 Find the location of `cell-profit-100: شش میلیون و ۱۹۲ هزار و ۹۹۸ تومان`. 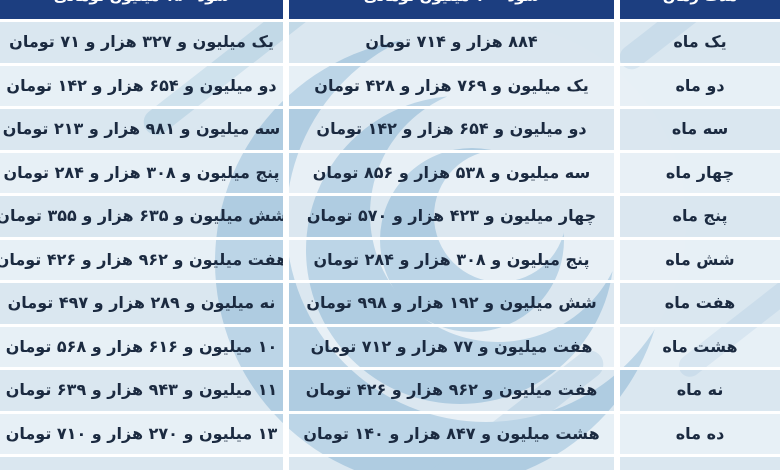

cell-profit-100: شش میلیون و ۱۹۲ هزار و ۹۹۸ تومان is located at coordinates (454, 303).